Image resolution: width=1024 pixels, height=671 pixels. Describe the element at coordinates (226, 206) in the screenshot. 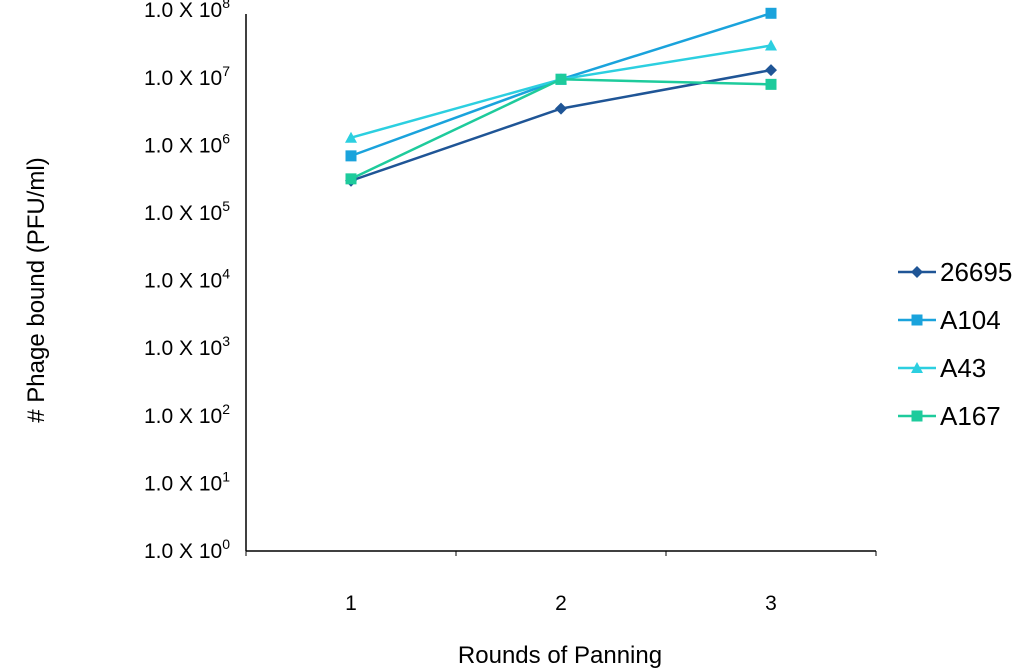

I see `y-tick-exponent: 5` at that location.